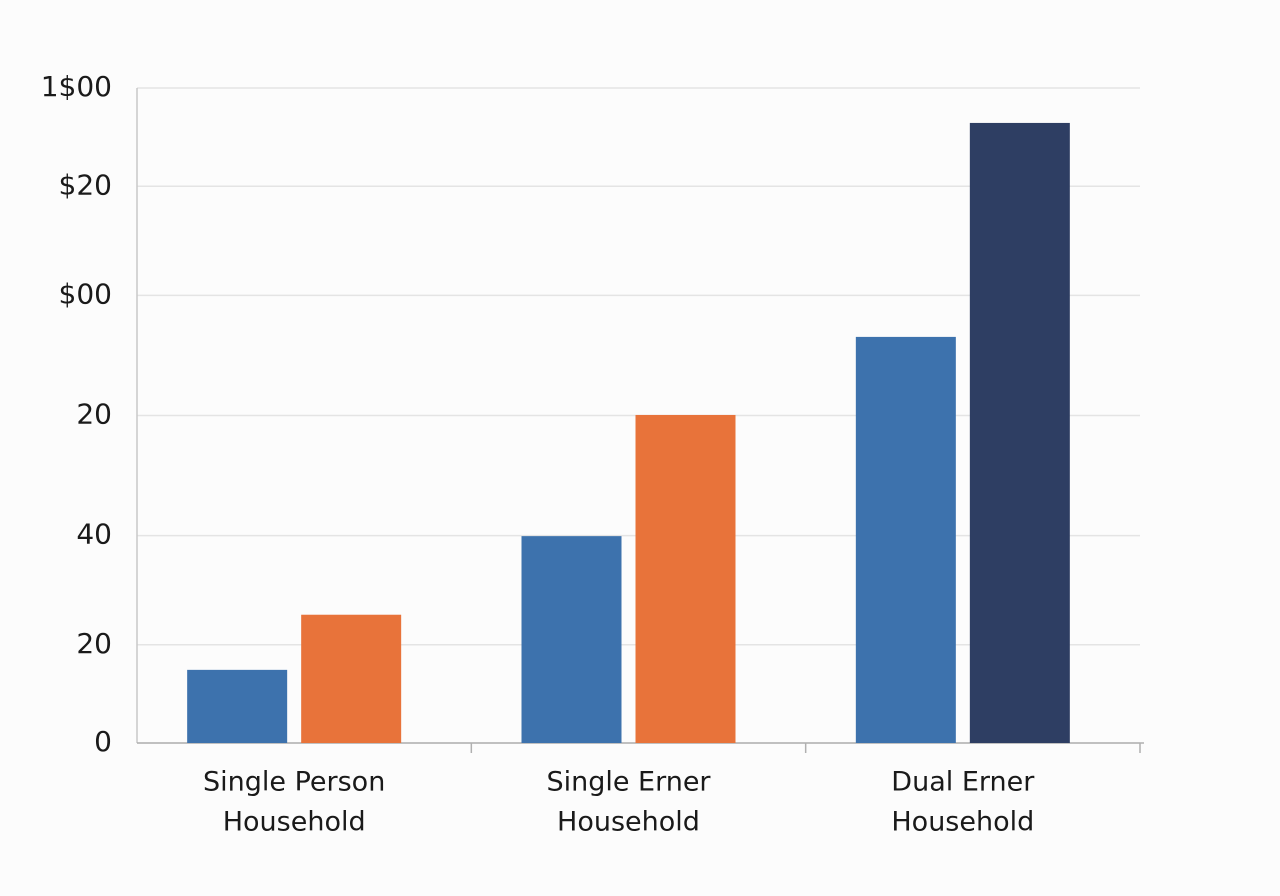  What do you see at coordinates (94, 534) in the screenshot?
I see `y-tick-label: 40` at bounding box center [94, 534].